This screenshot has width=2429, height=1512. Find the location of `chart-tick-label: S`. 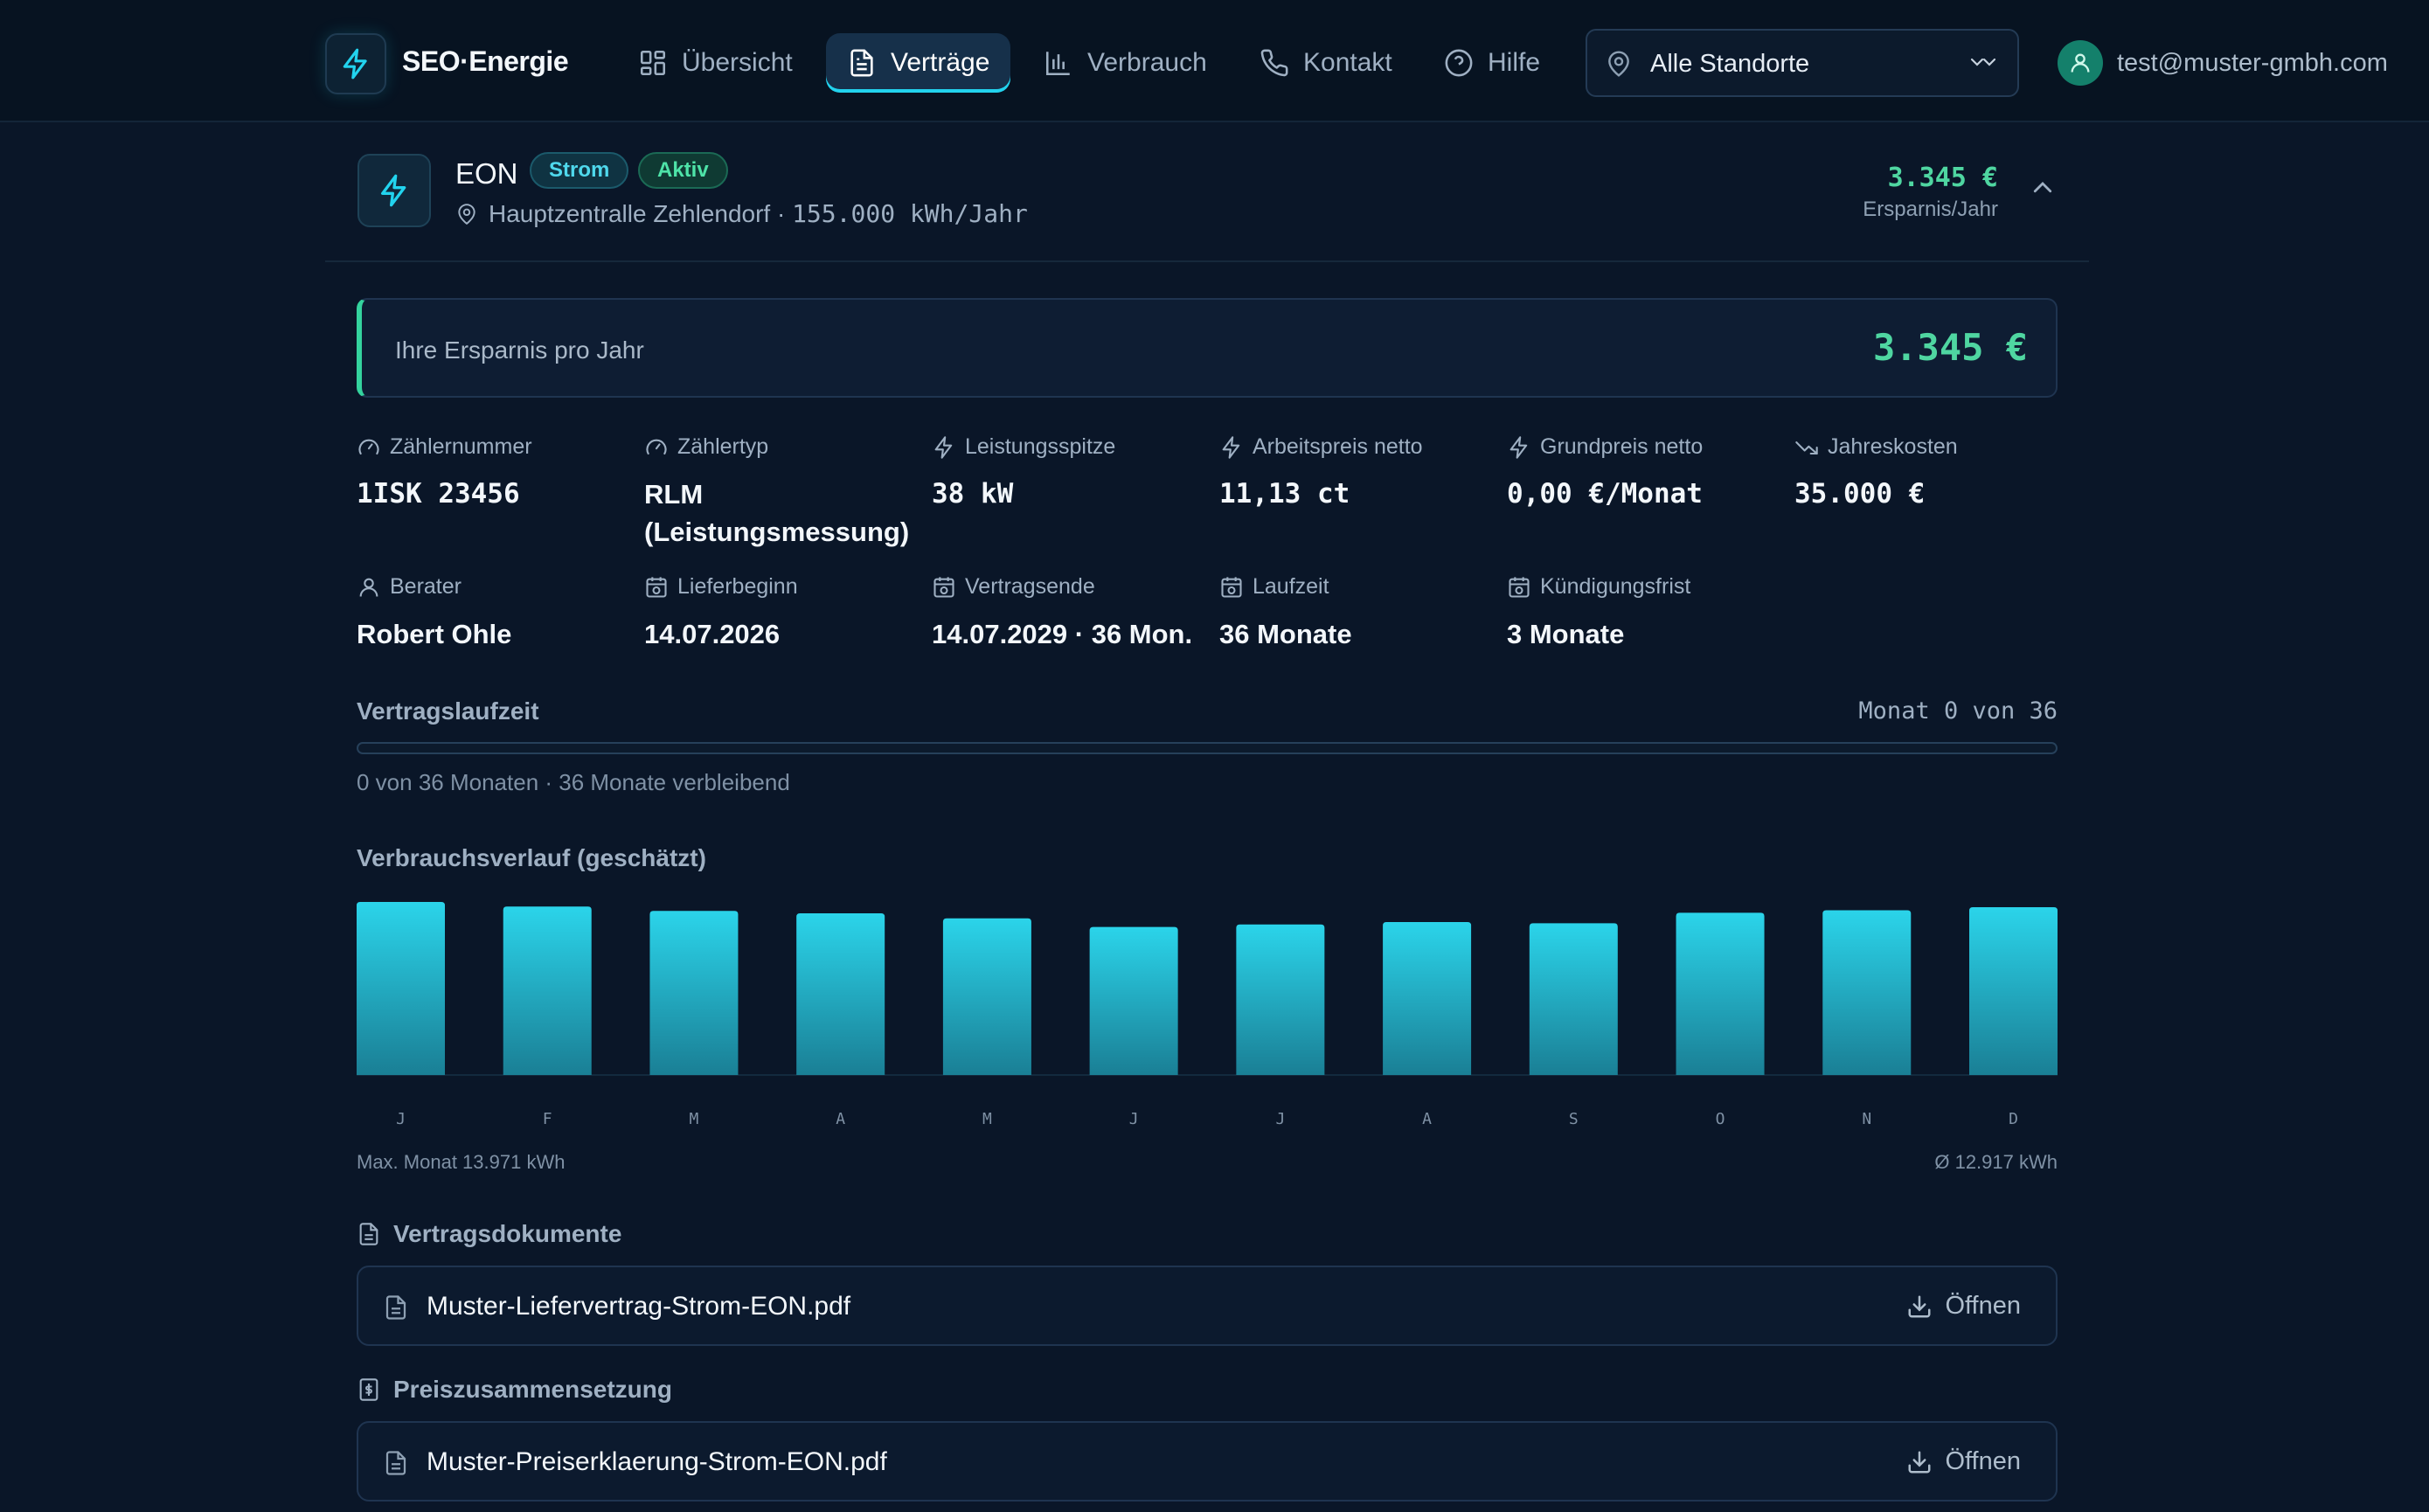

chart-tick-label: S is located at coordinates (1574, 1118).